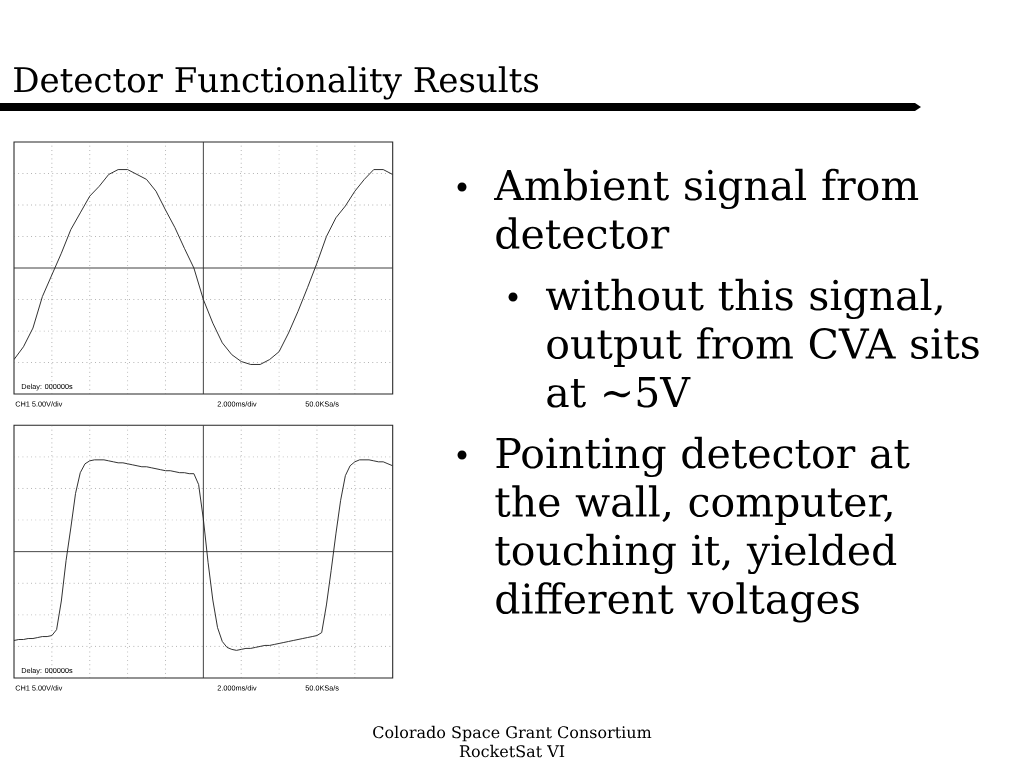 This screenshot has height=768, width=1024. What do you see at coordinates (706, 209) in the screenshot?
I see `text: Ambient signal from detector` at bounding box center [706, 209].